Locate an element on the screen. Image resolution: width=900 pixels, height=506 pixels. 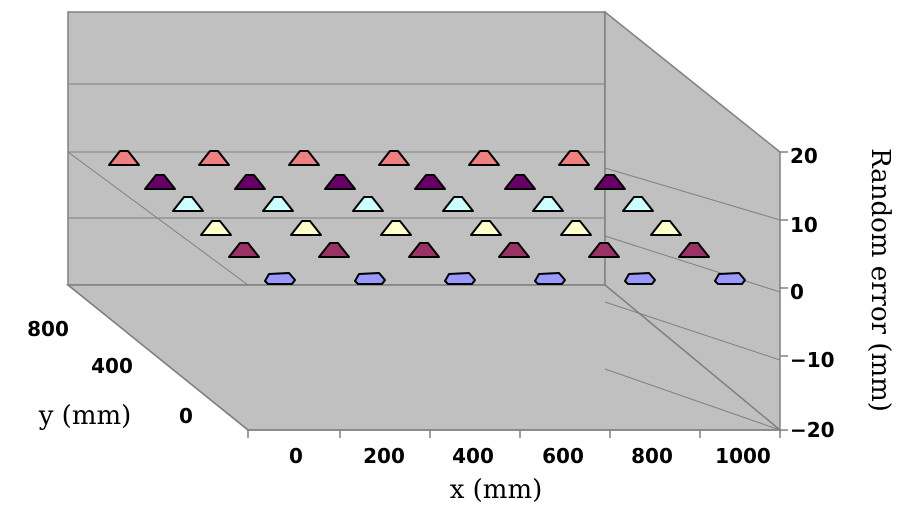
x-tick-label: 800 is located at coordinates (652, 456).